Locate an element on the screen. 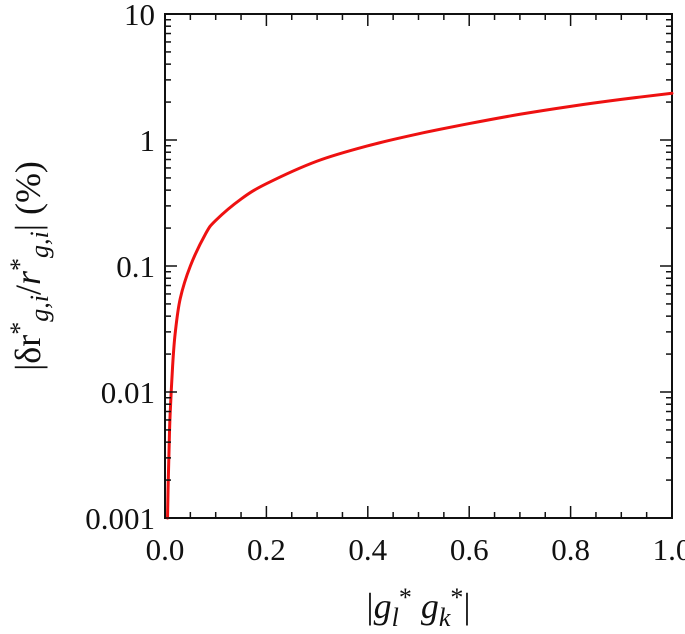 Image resolution: width=685 pixels, height=634 pixels. x-axis-label: |gl* gk*| is located at coordinates (418, 607).